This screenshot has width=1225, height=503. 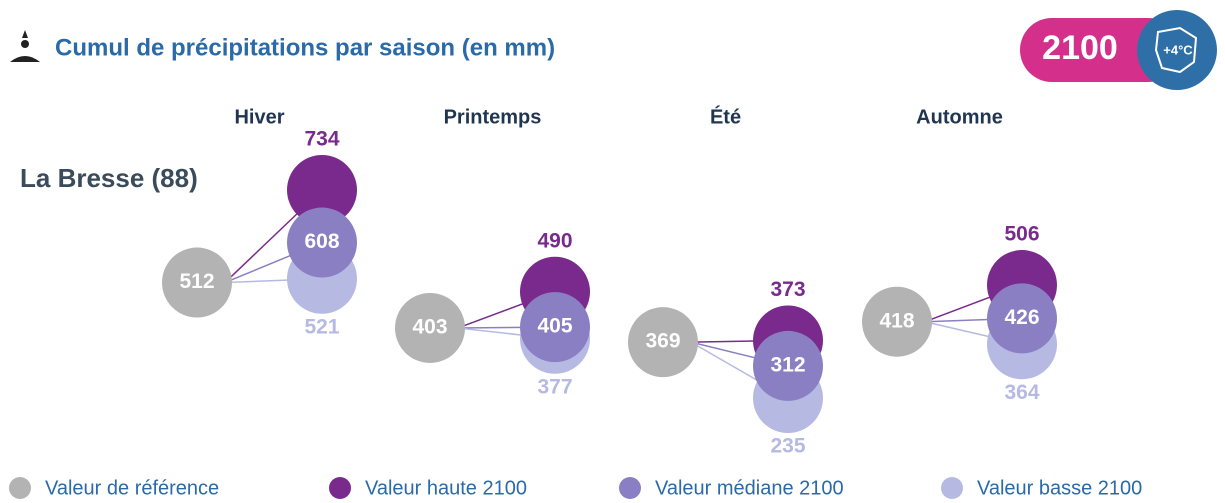 I want to click on badge-warming: +4°C, so click(x=1178, y=49).